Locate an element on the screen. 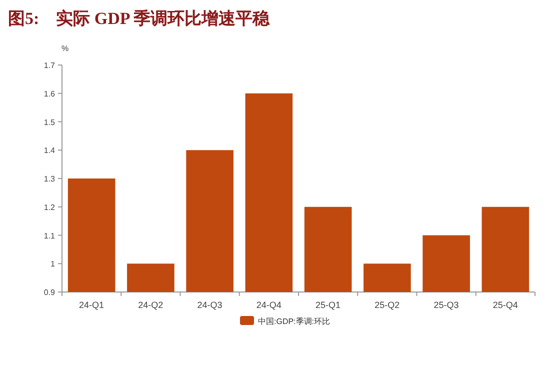 The image size is (547, 375). y-tick-label: 1.4 is located at coordinates (50, 151).